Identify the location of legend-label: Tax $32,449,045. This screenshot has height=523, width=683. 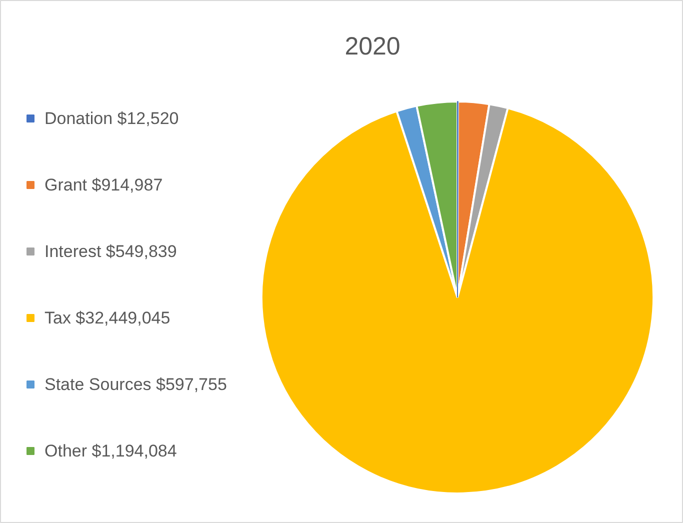
(107, 318).